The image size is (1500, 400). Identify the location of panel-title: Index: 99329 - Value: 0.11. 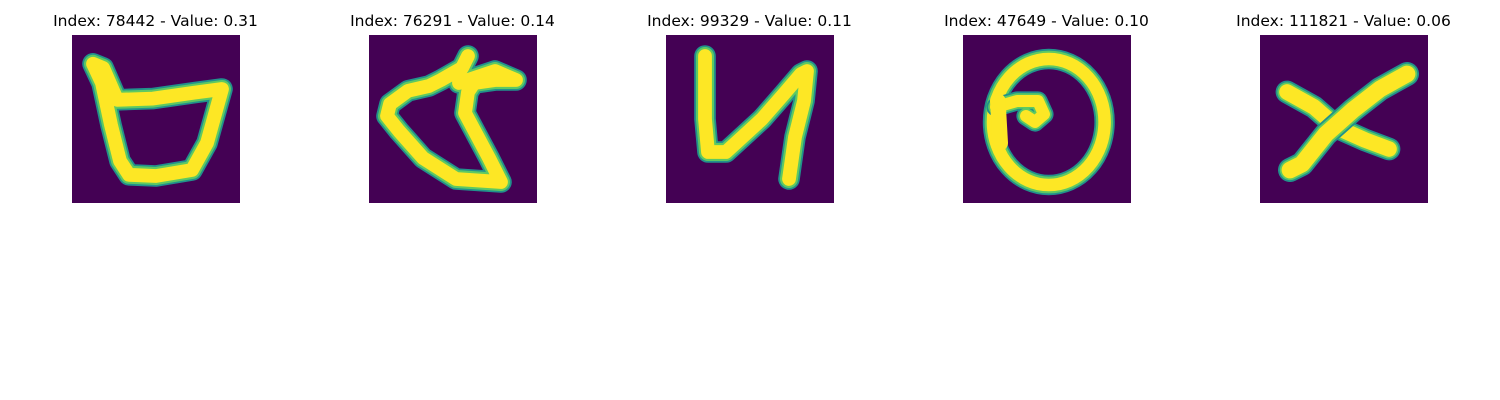
(749, 21).